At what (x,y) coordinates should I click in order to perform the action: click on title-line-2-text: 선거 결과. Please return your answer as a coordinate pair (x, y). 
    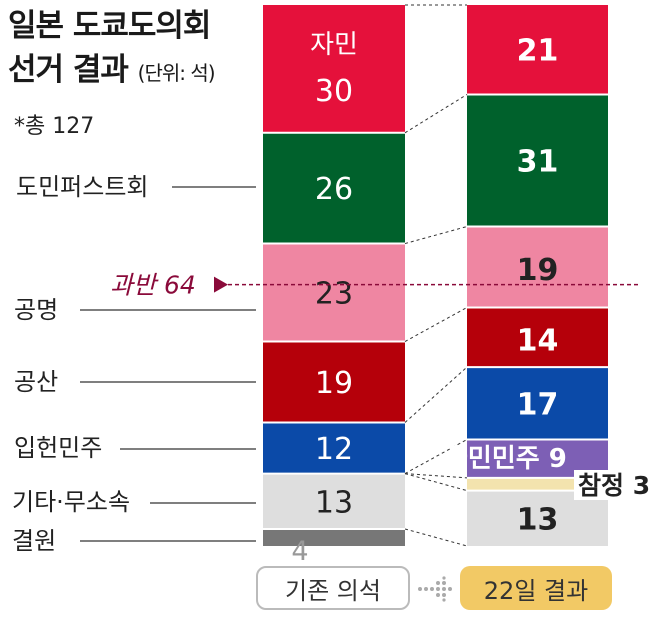
    Looking at the image, I should click on (68, 70).